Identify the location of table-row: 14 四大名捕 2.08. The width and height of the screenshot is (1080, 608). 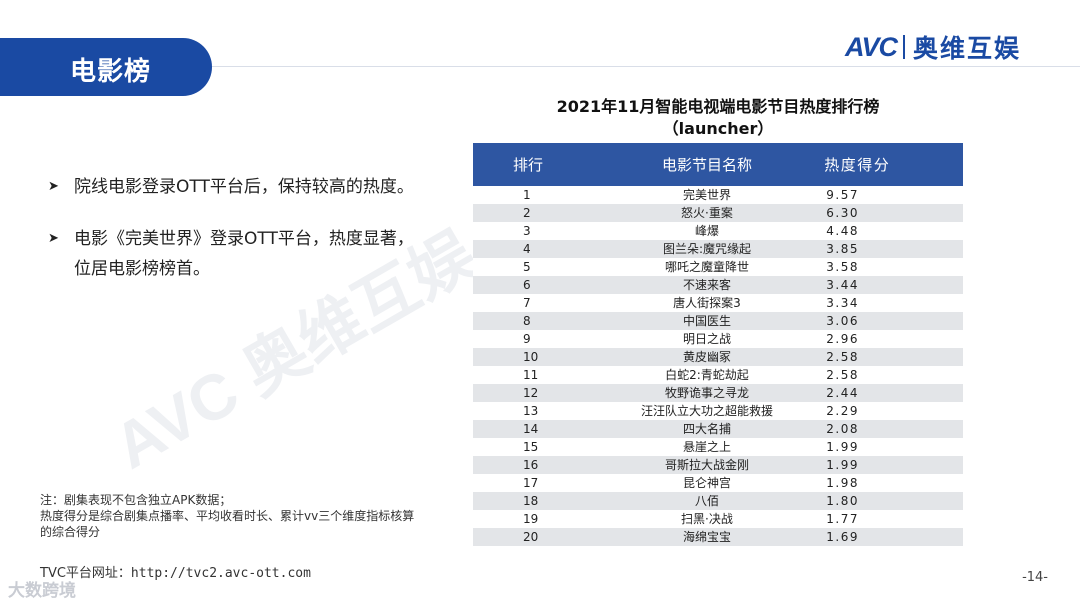
(718, 429).